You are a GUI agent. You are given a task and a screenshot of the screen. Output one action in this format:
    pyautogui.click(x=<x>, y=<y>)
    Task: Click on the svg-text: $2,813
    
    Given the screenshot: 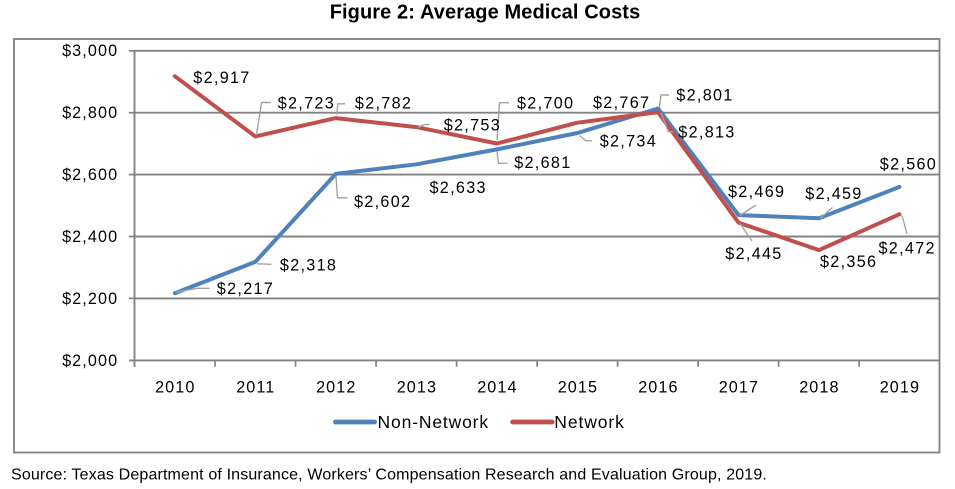 What is the action you would take?
    pyautogui.click(x=706, y=133)
    